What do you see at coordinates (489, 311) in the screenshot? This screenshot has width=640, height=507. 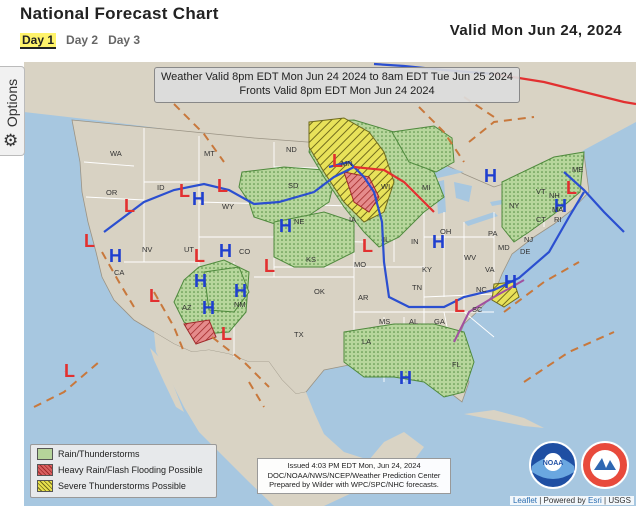 I see `stationary-front` at bounding box center [489, 311].